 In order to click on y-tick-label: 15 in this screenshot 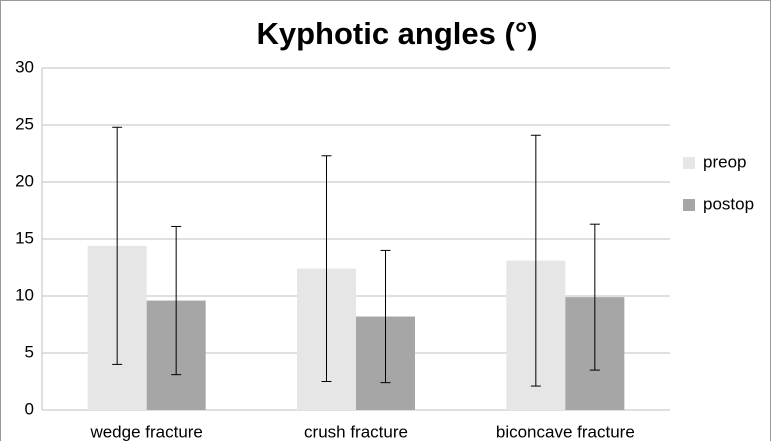, I will do `click(24, 237)`.